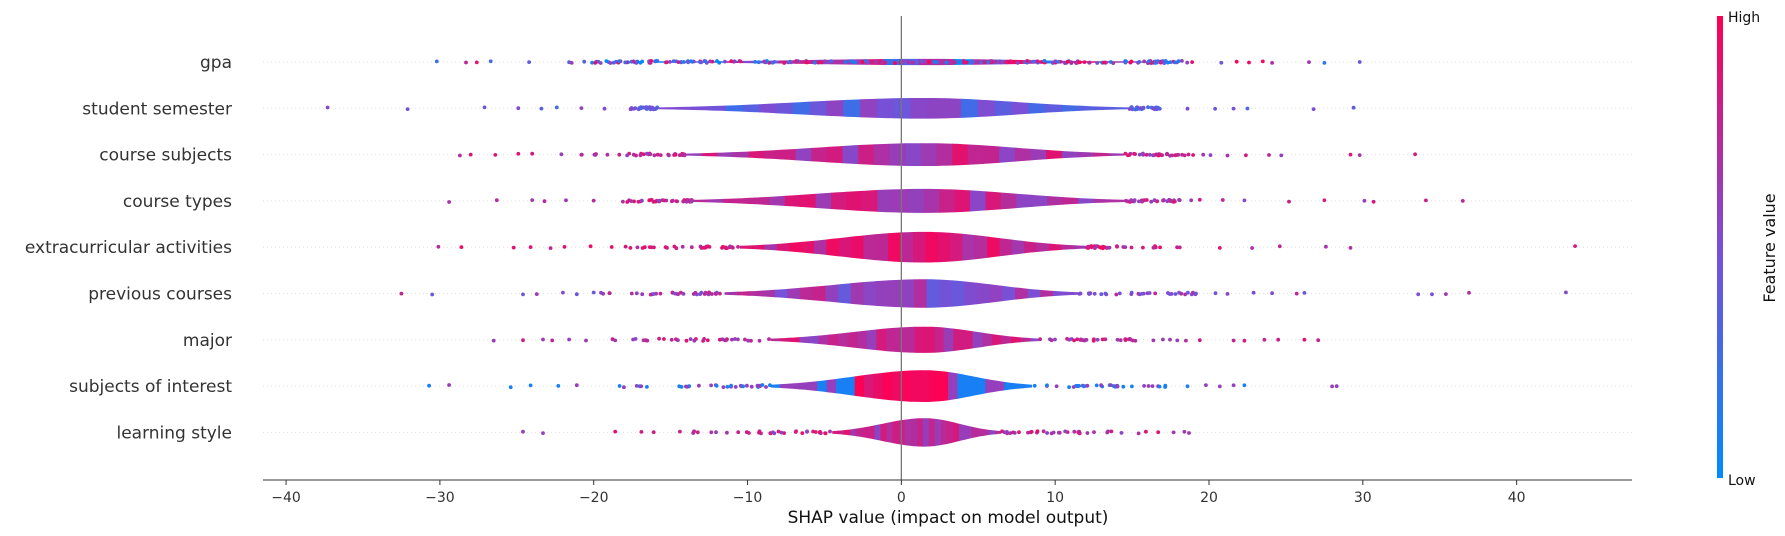 This screenshot has height=536, width=1785. I want to click on feature-label: major, so click(207, 341).